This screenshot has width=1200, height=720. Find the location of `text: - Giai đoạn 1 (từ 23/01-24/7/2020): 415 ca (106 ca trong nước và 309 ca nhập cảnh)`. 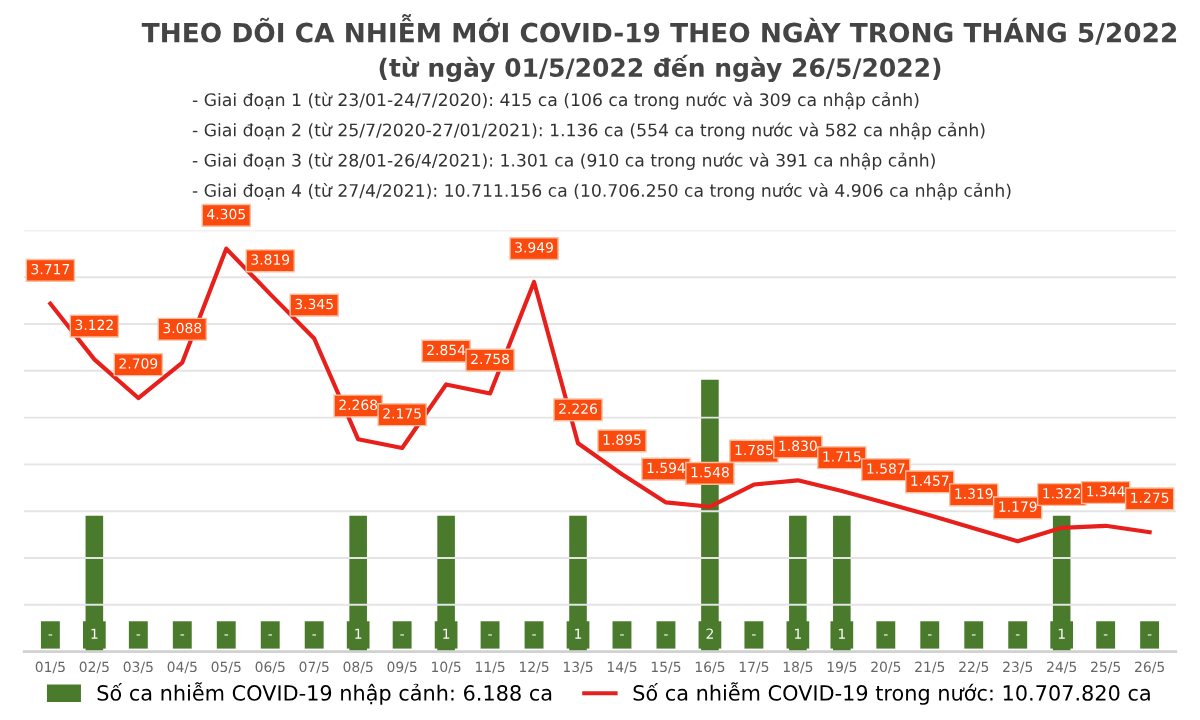

text: - Giai đoạn 1 (từ 23/01-24/7/2020): 415 ca (106 ca trong nước và 309 ca nhập cảnh) is located at coordinates (555, 101).